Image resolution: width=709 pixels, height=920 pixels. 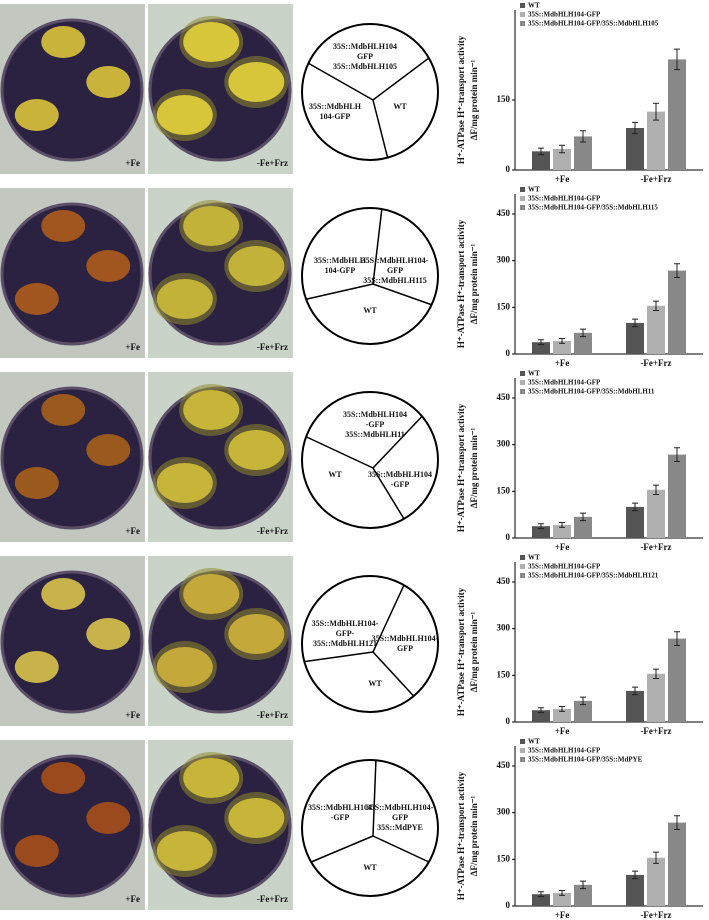 What do you see at coordinates (534, 374) in the screenshot?
I see `legend-label: WT` at bounding box center [534, 374].